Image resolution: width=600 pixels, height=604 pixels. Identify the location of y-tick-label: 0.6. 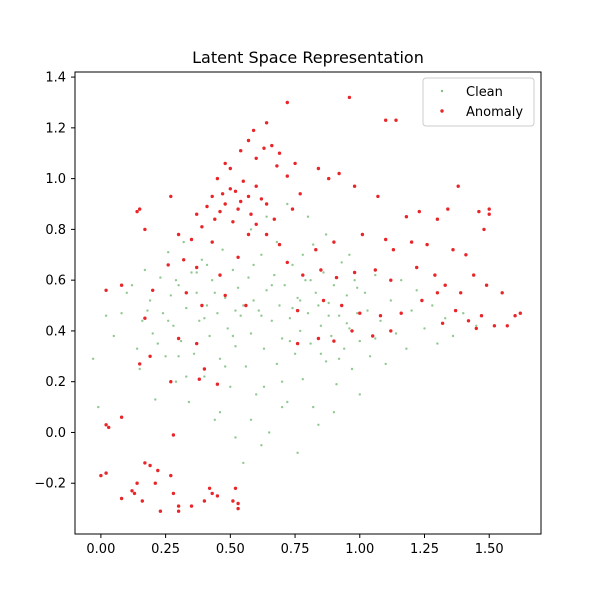
(55, 281).